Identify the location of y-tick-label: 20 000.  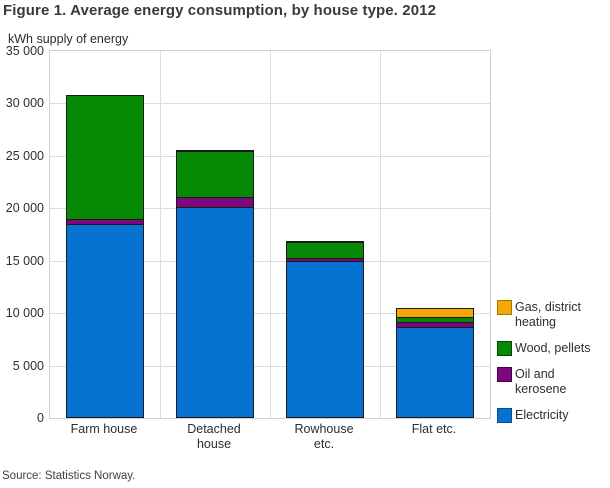
(24, 208).